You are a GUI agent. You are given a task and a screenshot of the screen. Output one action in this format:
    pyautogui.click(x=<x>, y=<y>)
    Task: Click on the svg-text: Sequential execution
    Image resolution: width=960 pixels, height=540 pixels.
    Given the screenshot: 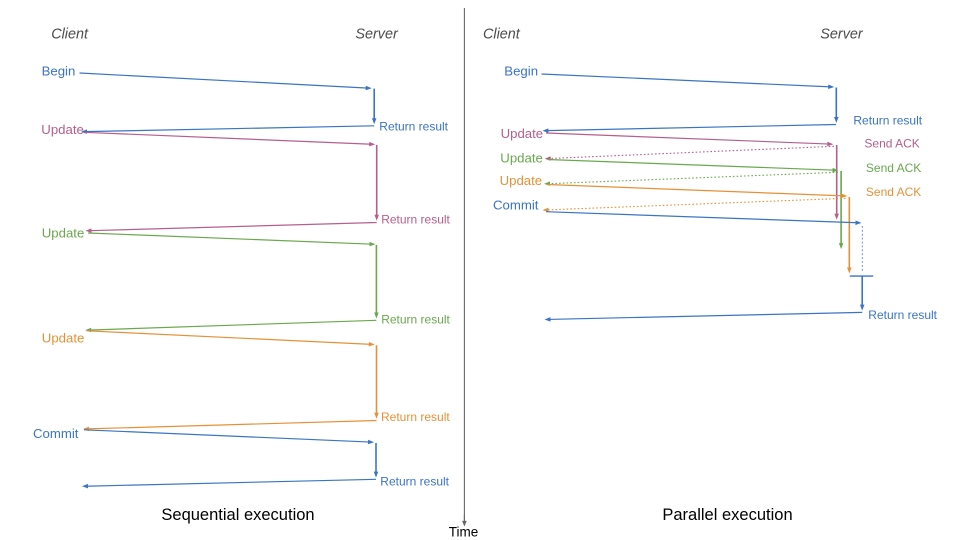 What is the action you would take?
    pyautogui.click(x=237, y=515)
    